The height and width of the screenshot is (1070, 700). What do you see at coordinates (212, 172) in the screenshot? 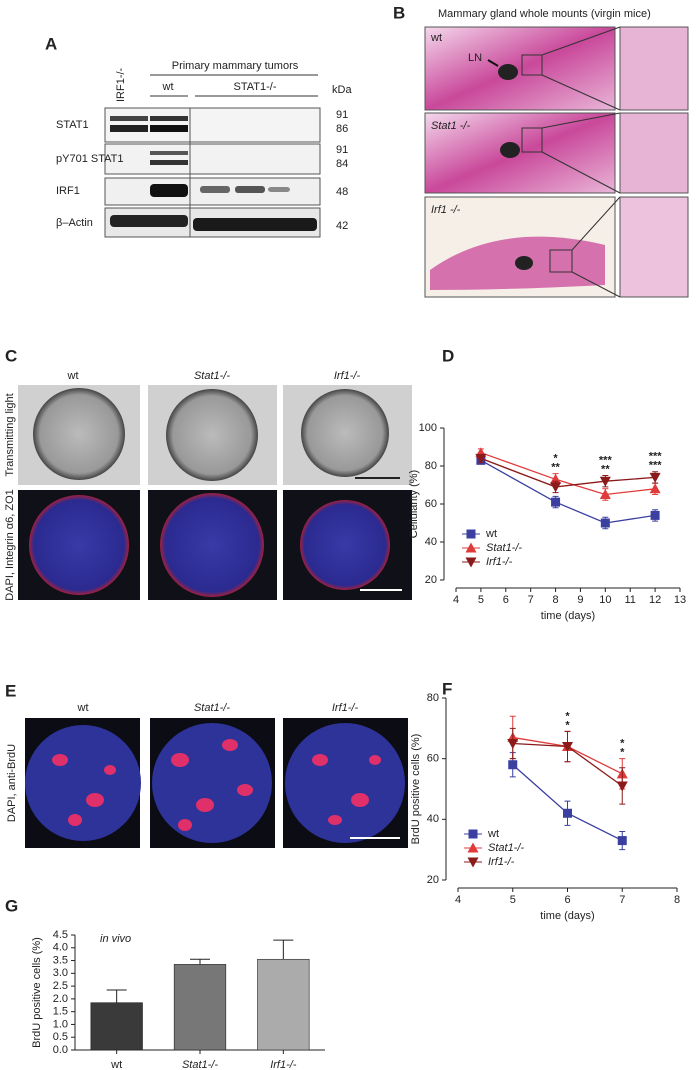
I see `blot` at bounding box center [212, 172].